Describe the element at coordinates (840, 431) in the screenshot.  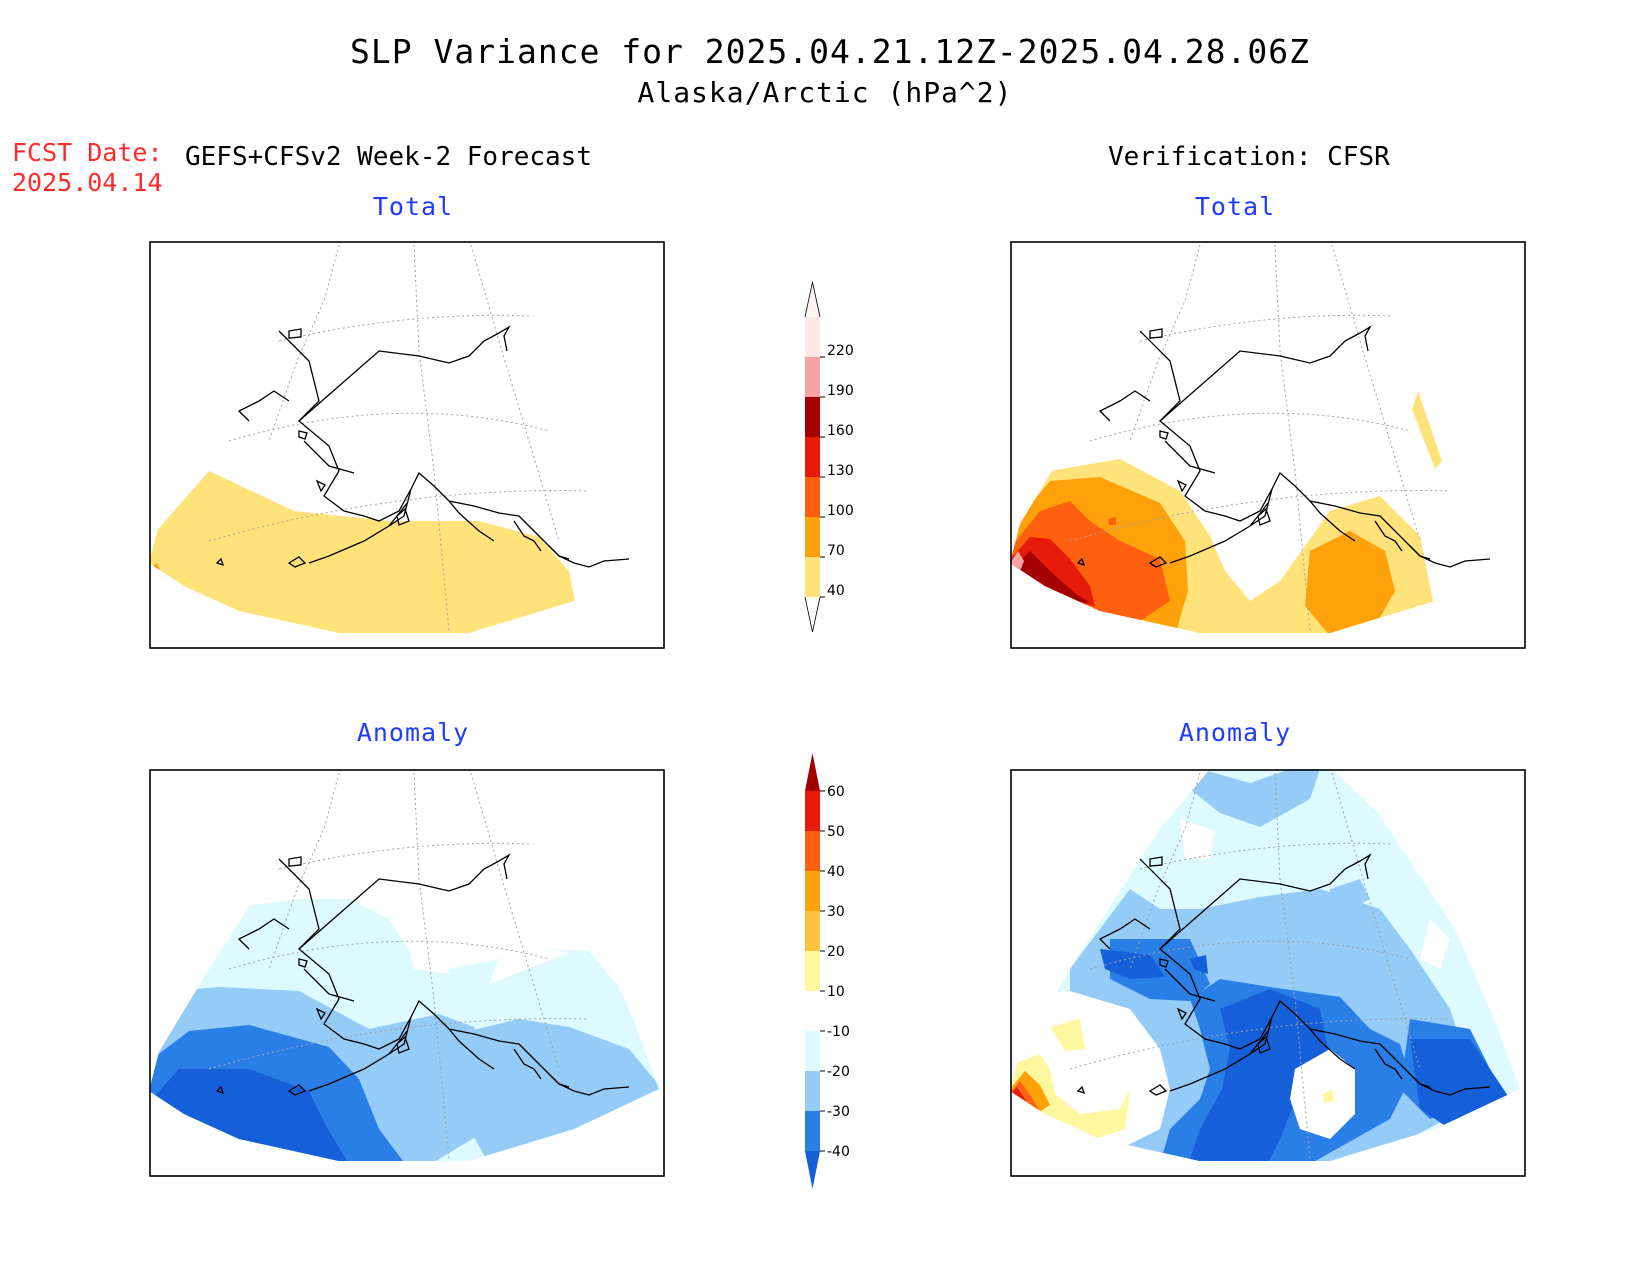
I see `colorbar-label: 160` at that location.